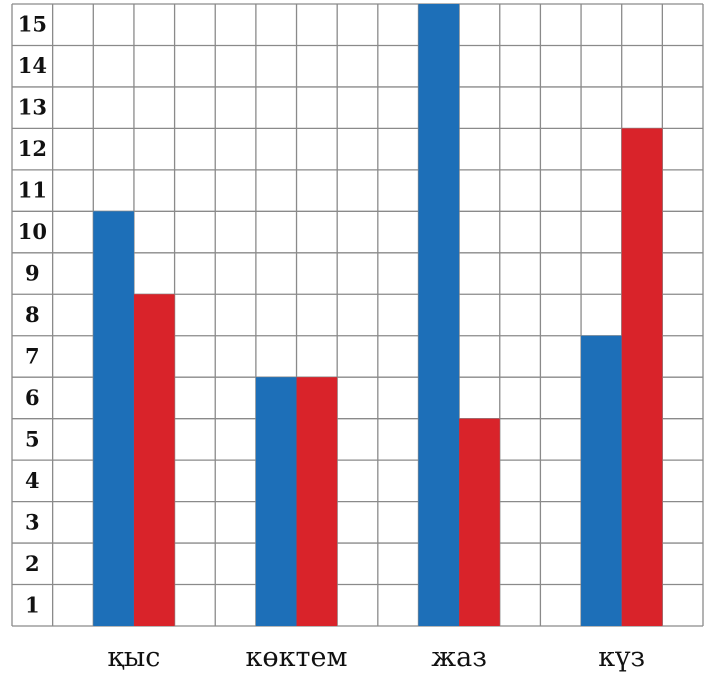 The width and height of the screenshot is (707, 673). What do you see at coordinates (32, 273) in the screenshot?
I see `y-tick-label: 9` at bounding box center [32, 273].